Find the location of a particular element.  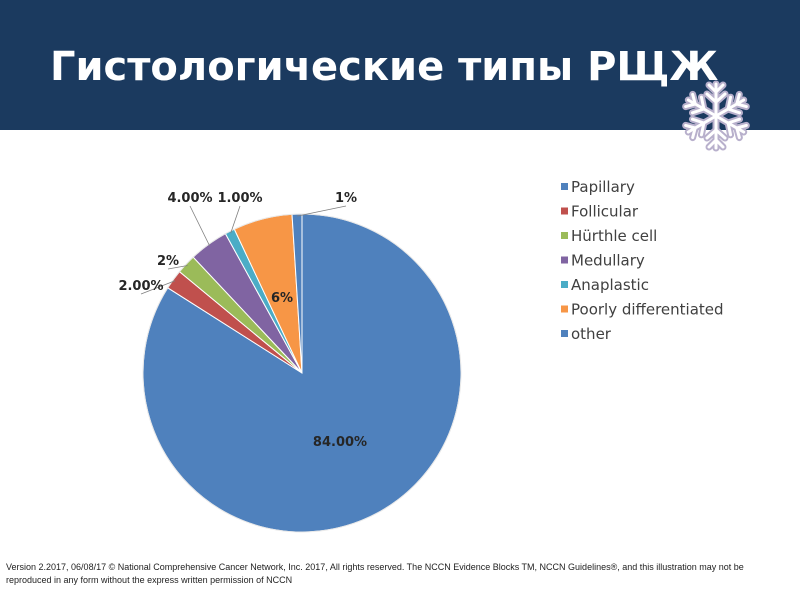

data-label: 84.00% is located at coordinates (340, 442).